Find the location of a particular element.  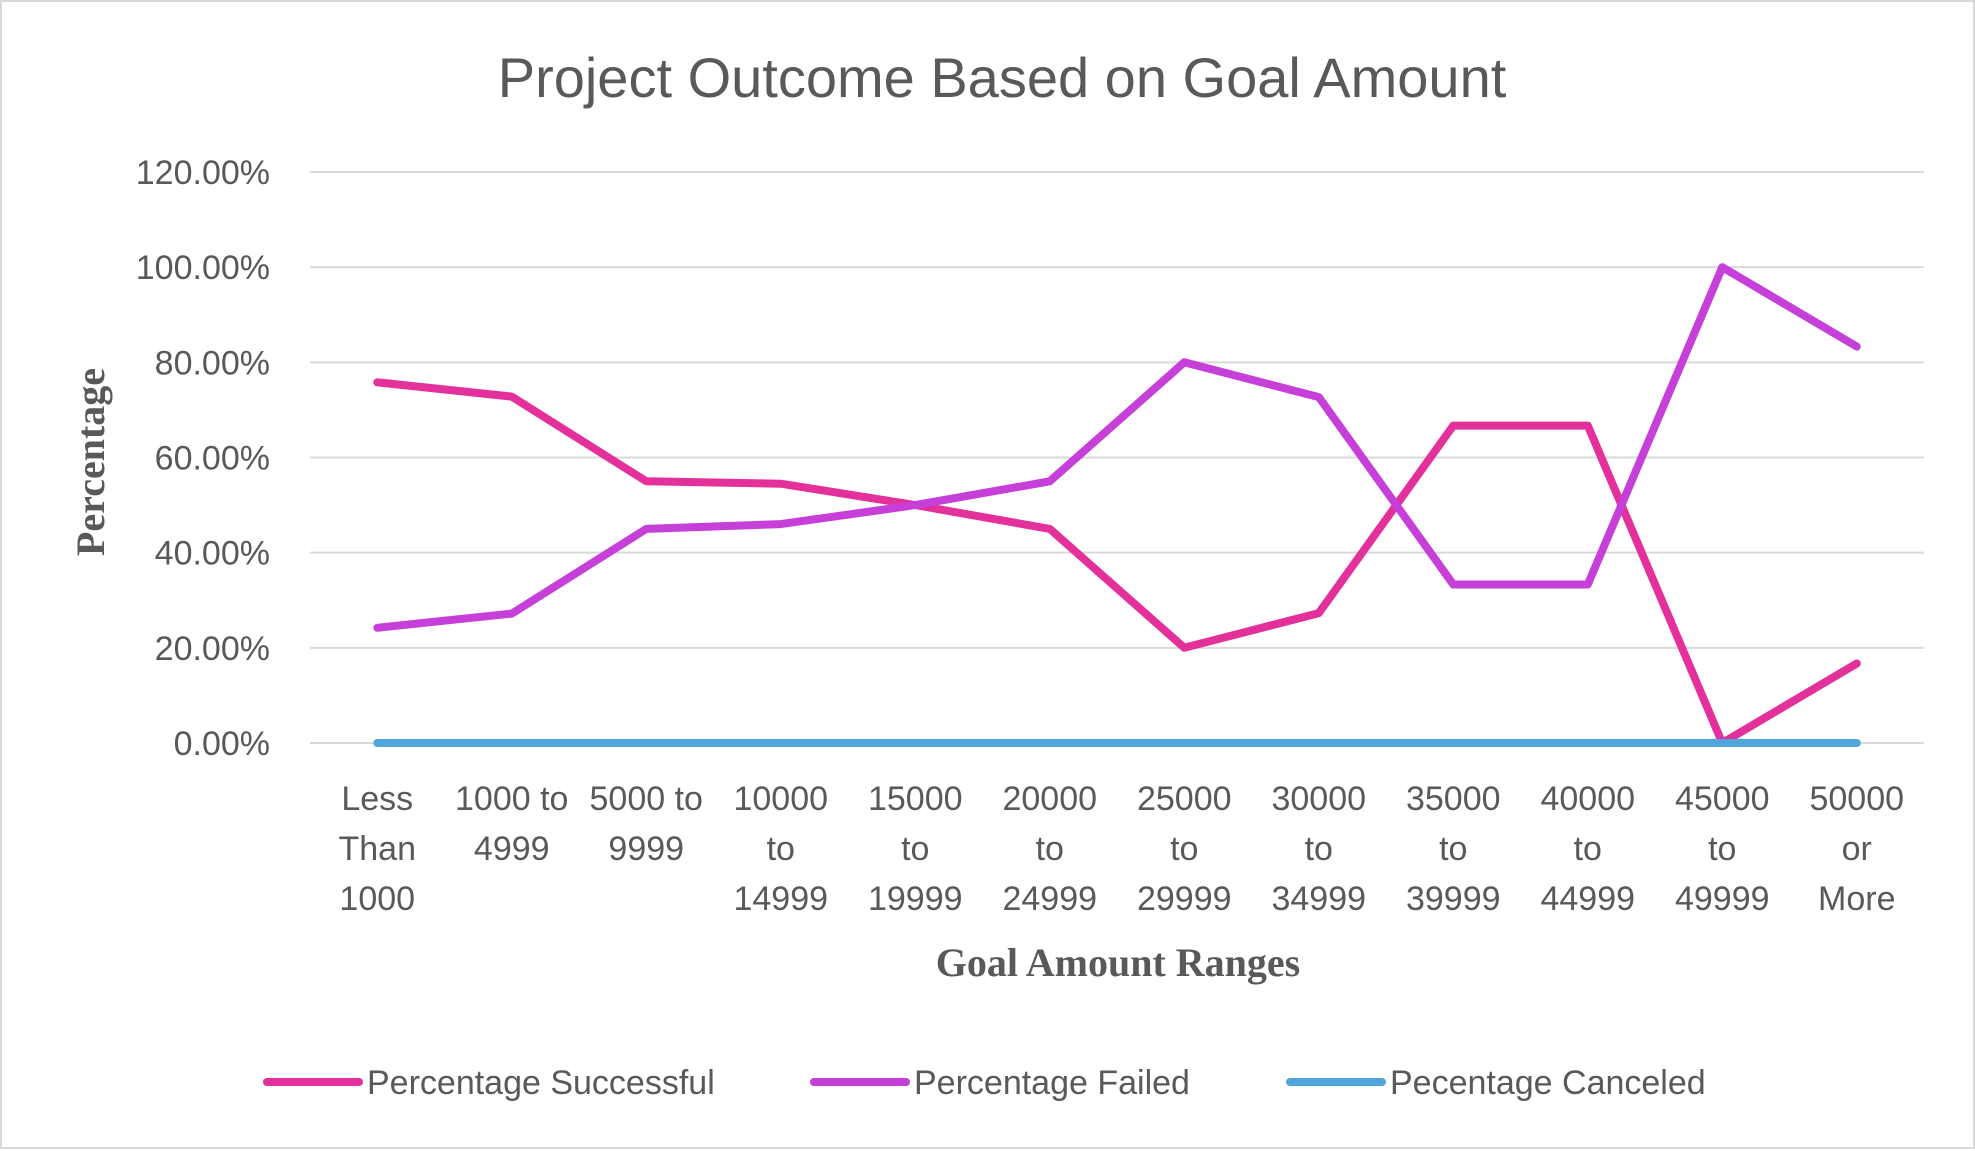

y-tick-label: 80.00% is located at coordinates (212, 363).